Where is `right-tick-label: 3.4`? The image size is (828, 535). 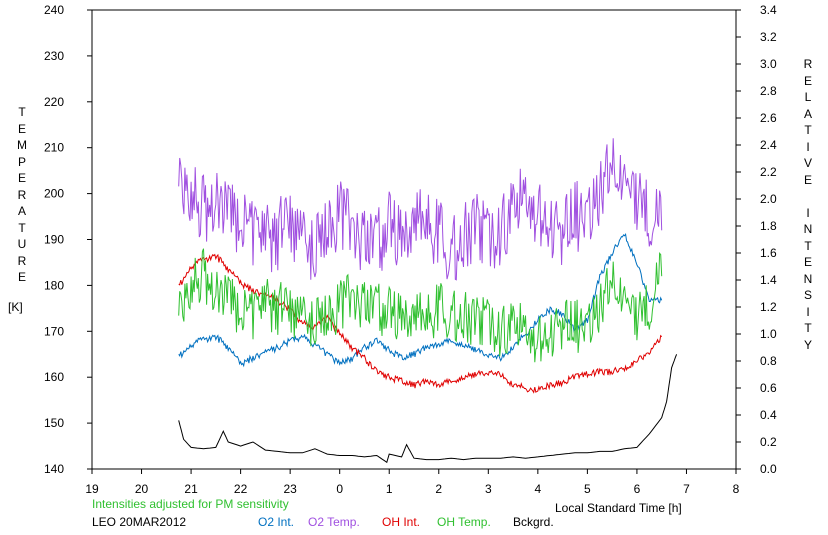 right-tick-label: 3.4 is located at coordinates (768, 10).